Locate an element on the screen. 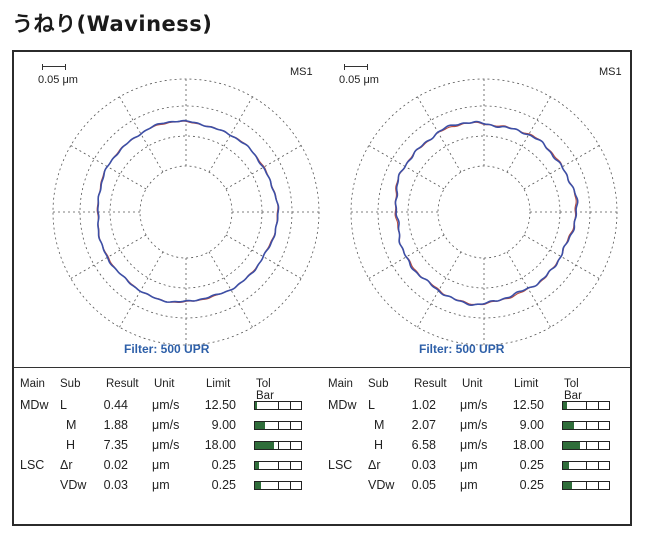 This screenshot has height=537, width=645. divider is located at coordinates (322, 367).